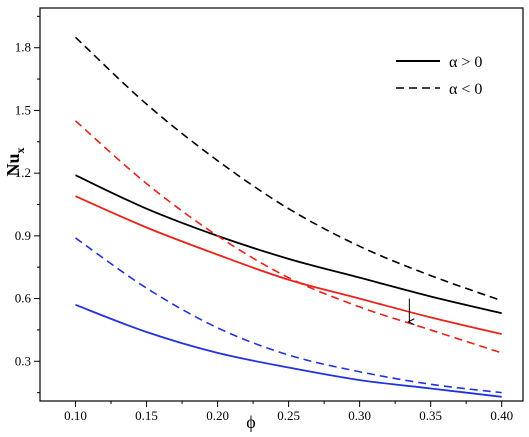 The height and width of the screenshot is (437, 529). Describe the element at coordinates (288, 415) in the screenshot. I see `x-tick-label: 0.25` at that location.